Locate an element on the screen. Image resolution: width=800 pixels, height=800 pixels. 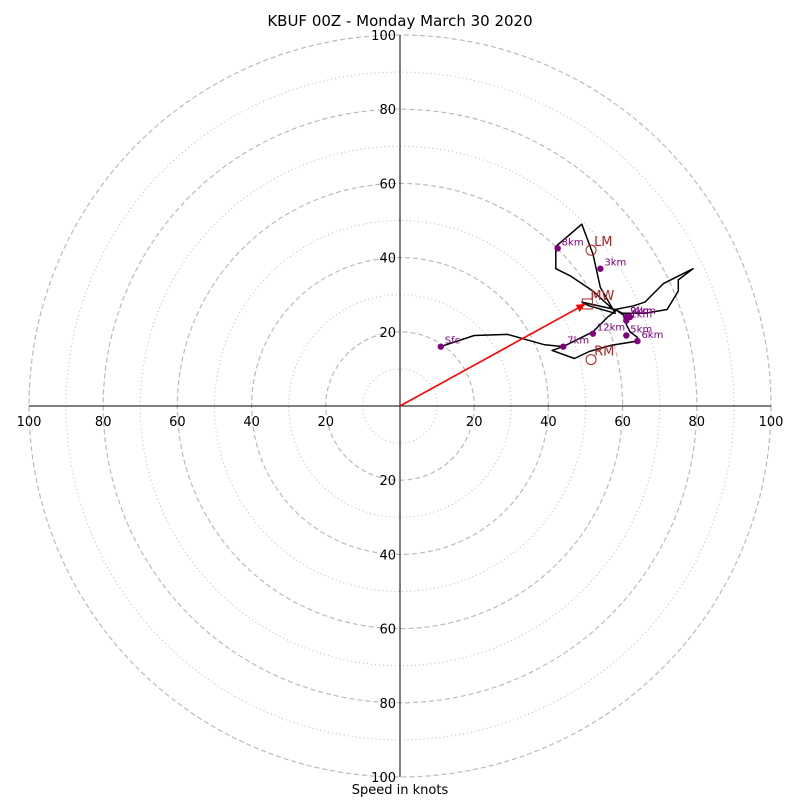
speed-units-label: Speed in knots is located at coordinates (400, 790).